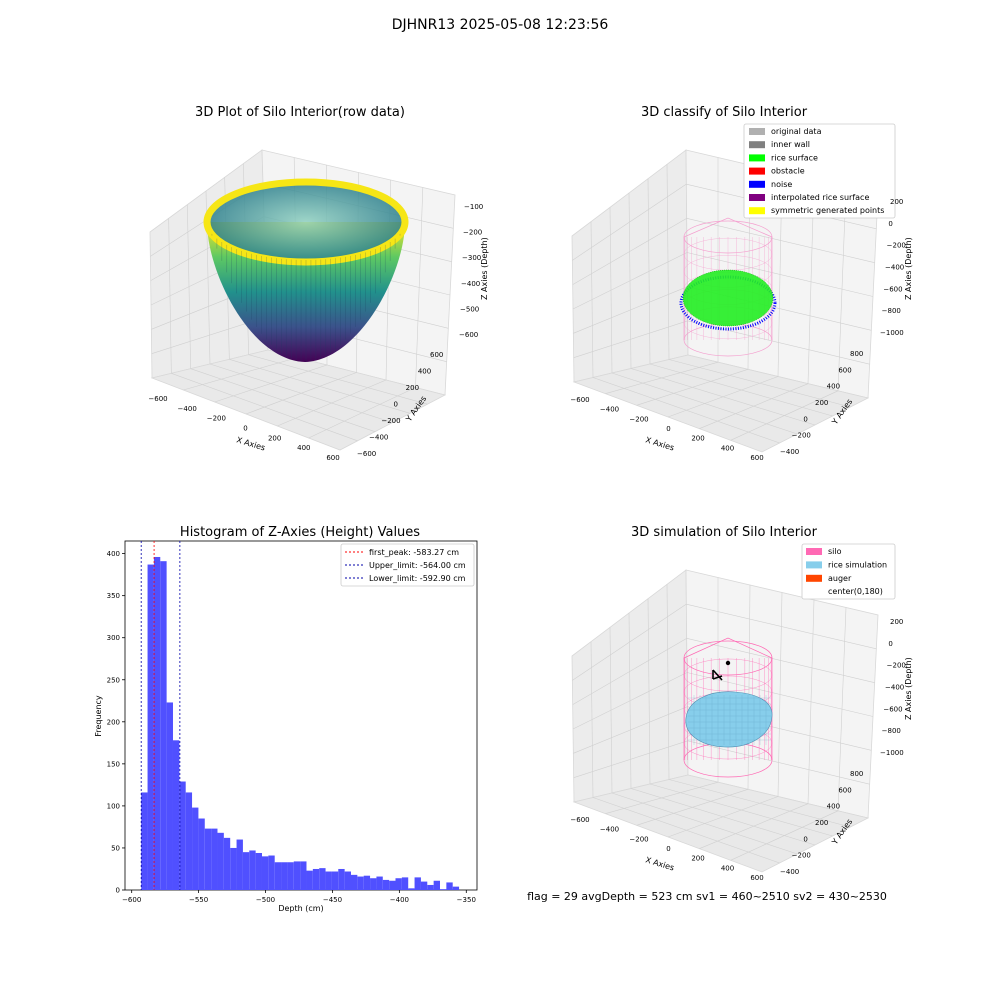  Describe the element at coordinates (366, 454) in the screenshot. I see `ytick-label: −600` at that location.